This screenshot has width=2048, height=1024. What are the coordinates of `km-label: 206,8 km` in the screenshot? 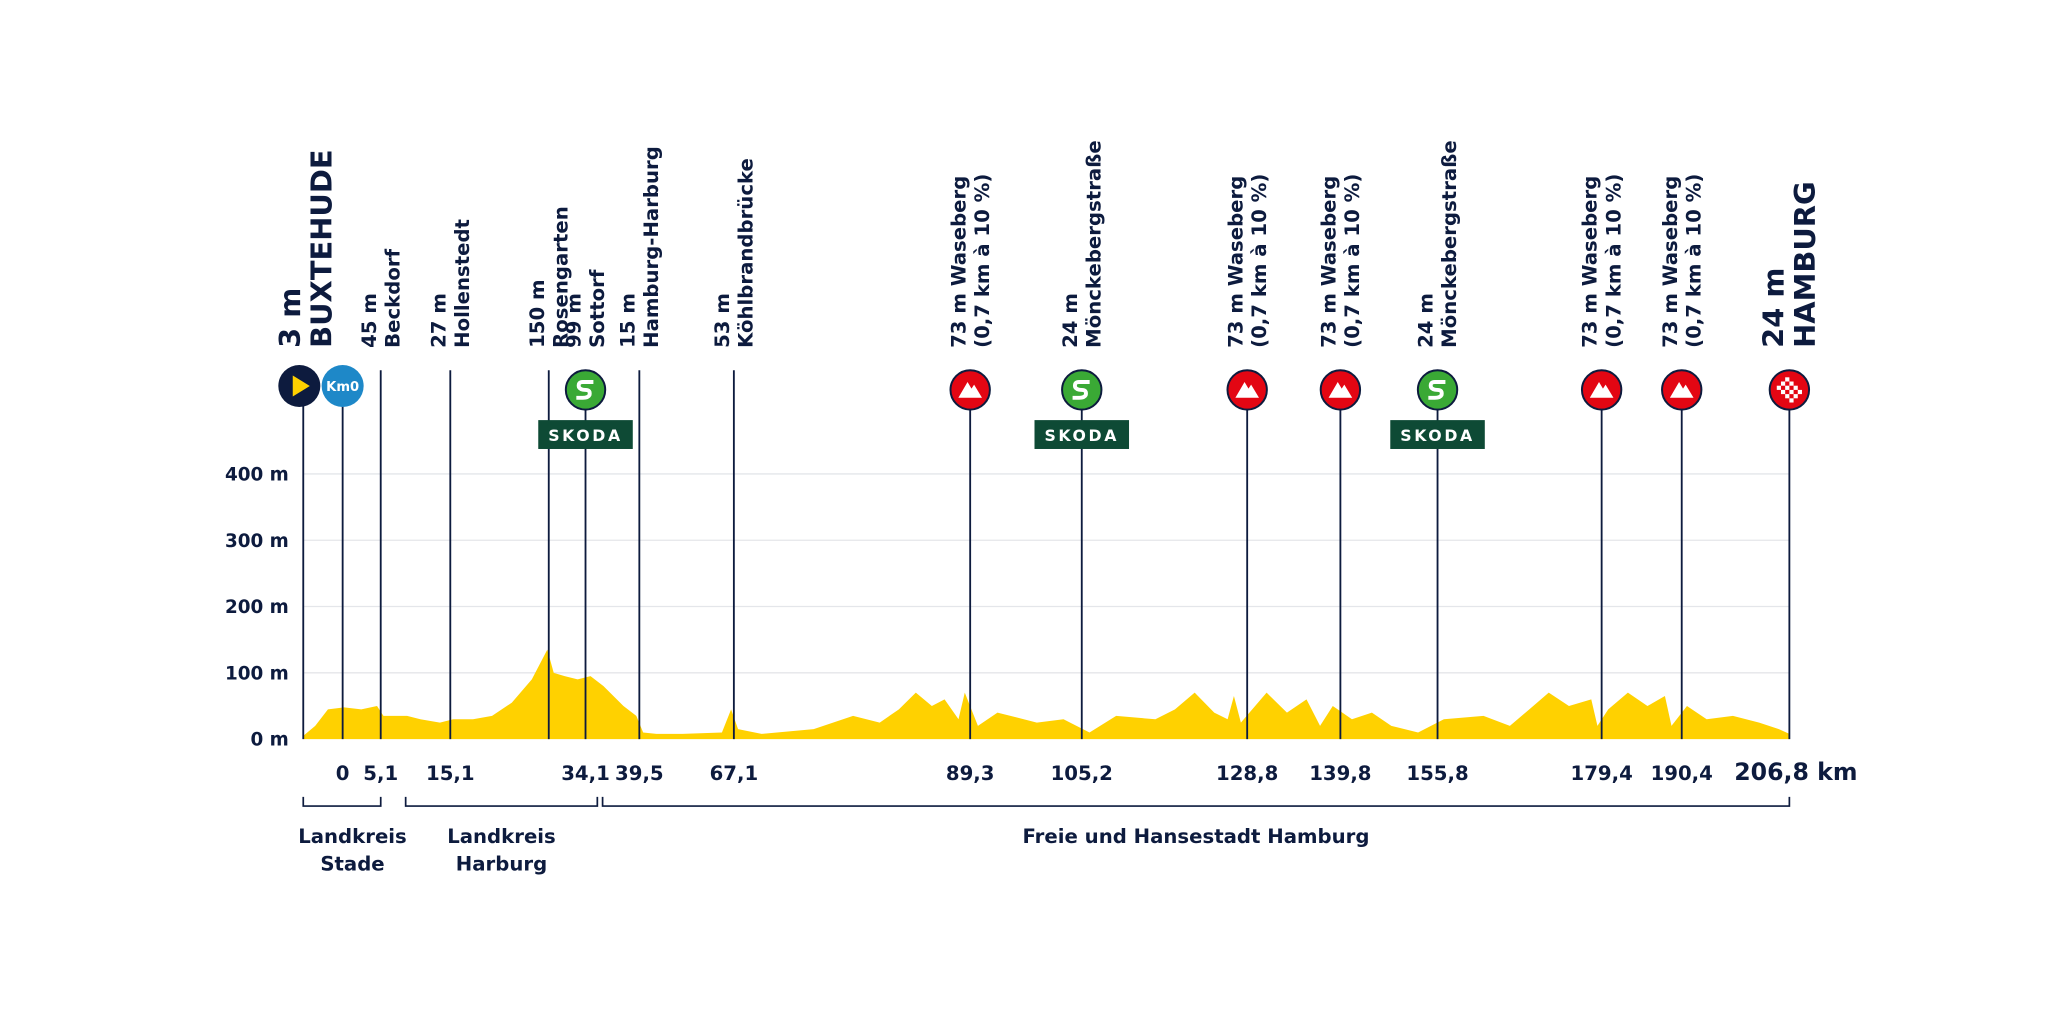 It's located at (1795, 772).